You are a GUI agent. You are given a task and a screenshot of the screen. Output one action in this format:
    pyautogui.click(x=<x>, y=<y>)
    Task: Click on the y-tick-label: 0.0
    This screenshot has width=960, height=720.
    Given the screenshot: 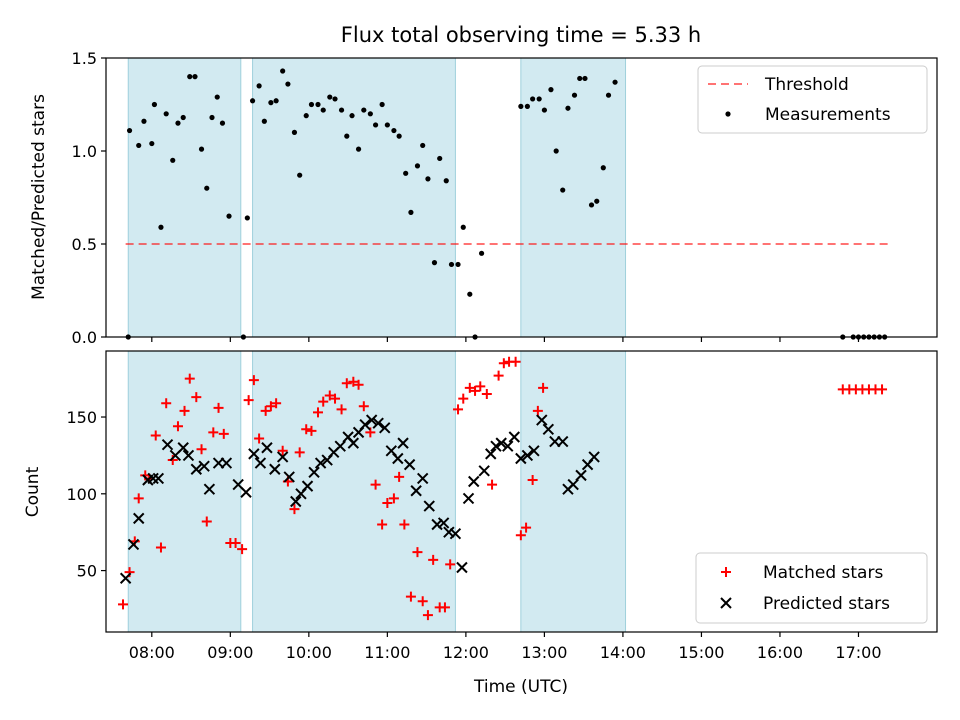 What is the action you would take?
    pyautogui.click(x=84, y=337)
    